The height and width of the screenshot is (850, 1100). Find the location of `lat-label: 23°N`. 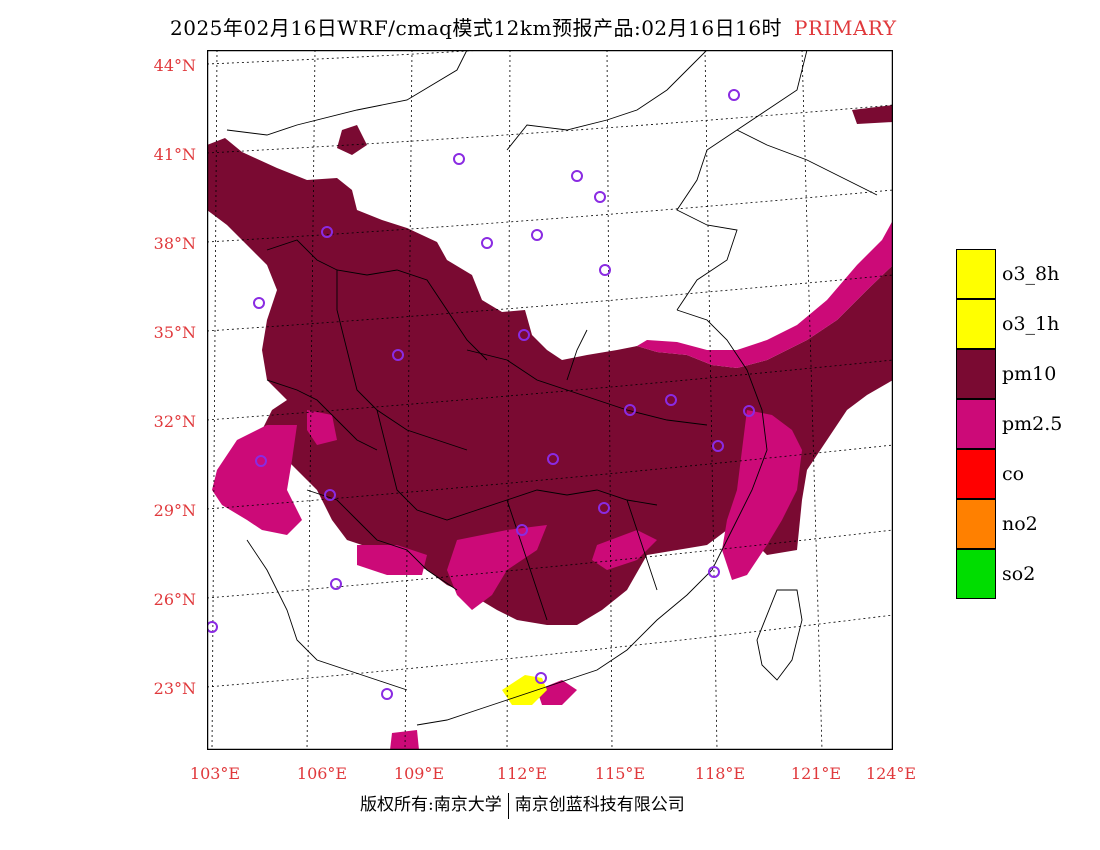

lat-label: 23°N is located at coordinates (174, 688).